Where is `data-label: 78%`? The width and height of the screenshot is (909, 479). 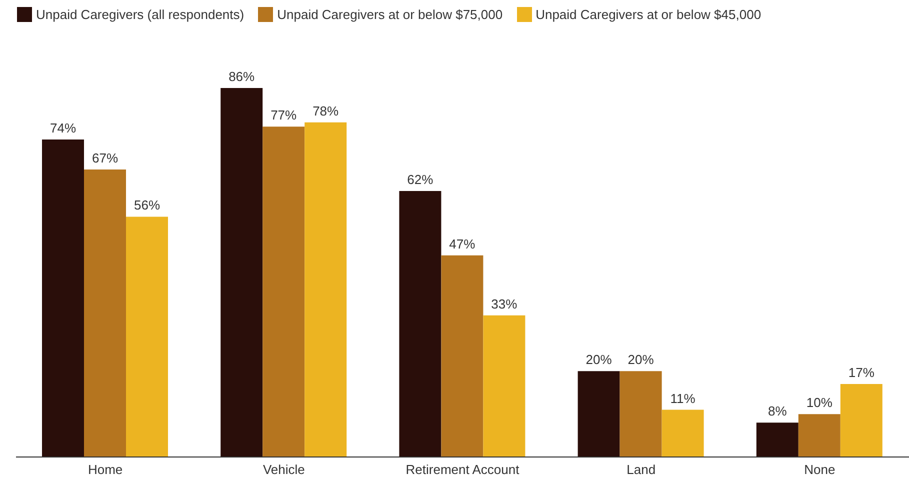
data-label: 78% is located at coordinates (326, 110).